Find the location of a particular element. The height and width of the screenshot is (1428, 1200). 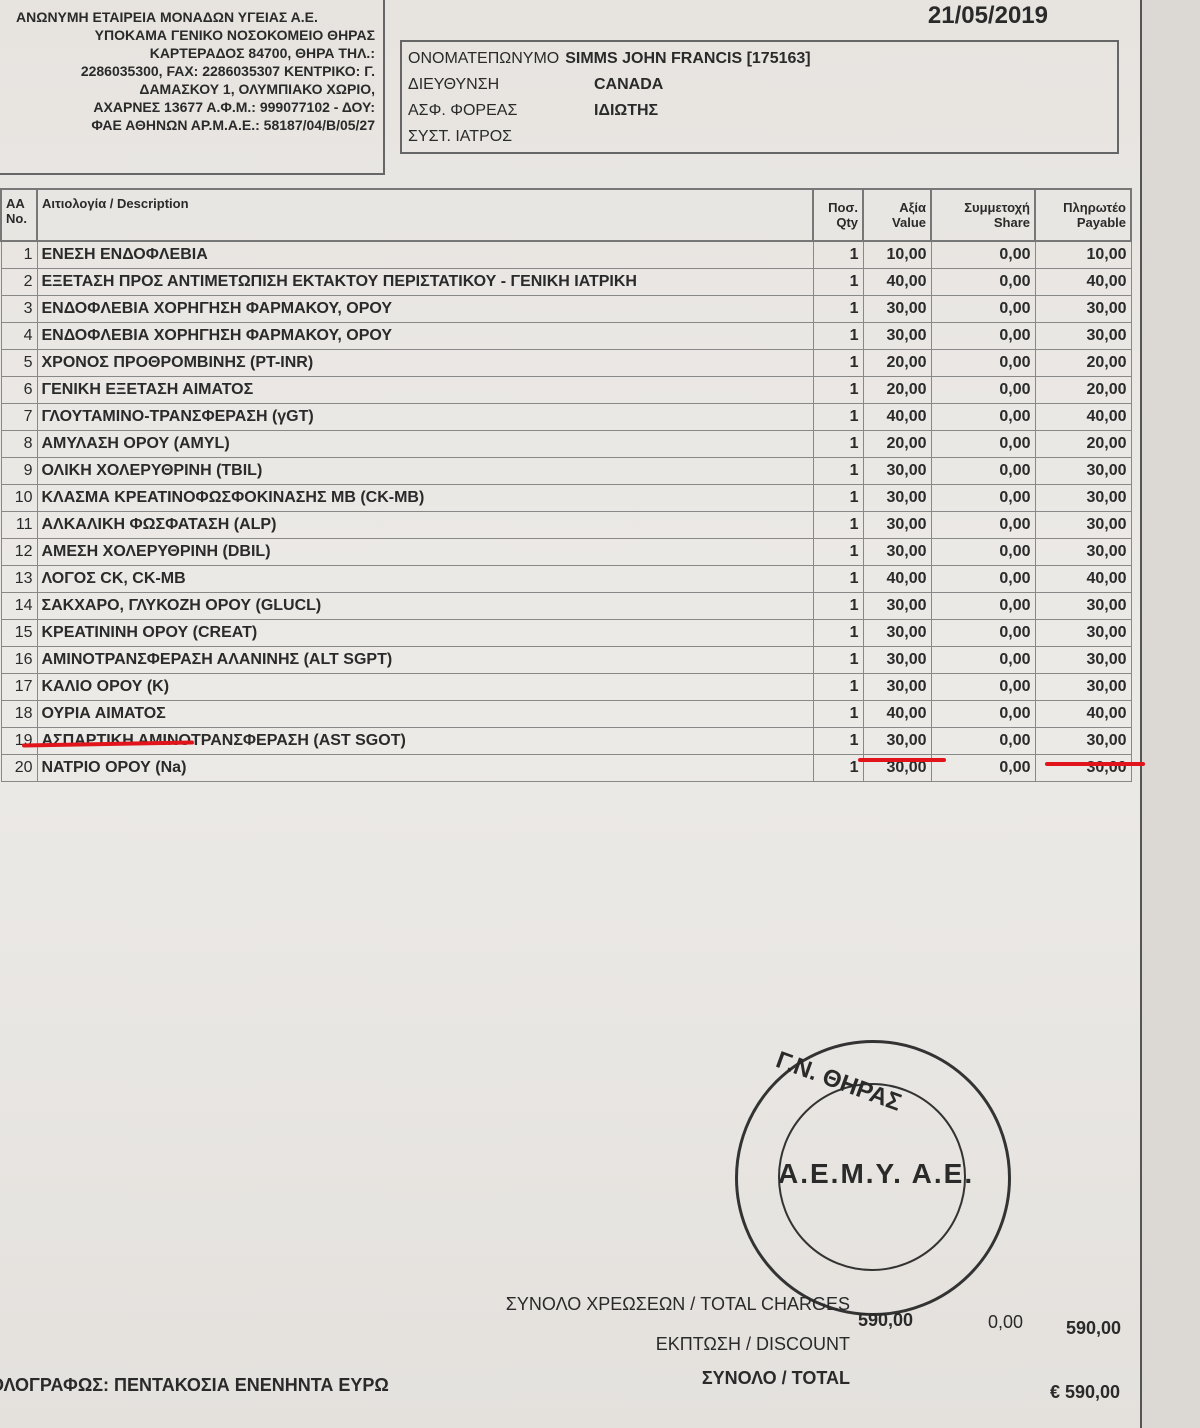

cell-desc: ΛΟΓΟΣ CK, CK-MB is located at coordinates (425, 579).